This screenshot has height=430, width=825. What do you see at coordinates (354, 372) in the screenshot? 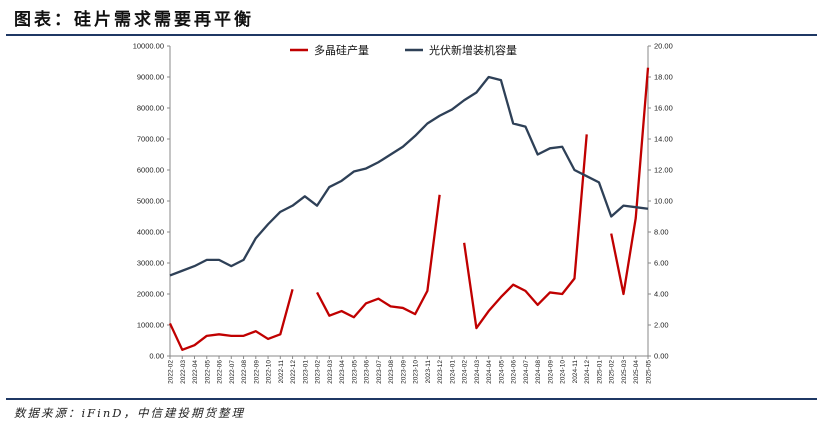
I see `x-tick-label: 2023-05` at bounding box center [354, 372].